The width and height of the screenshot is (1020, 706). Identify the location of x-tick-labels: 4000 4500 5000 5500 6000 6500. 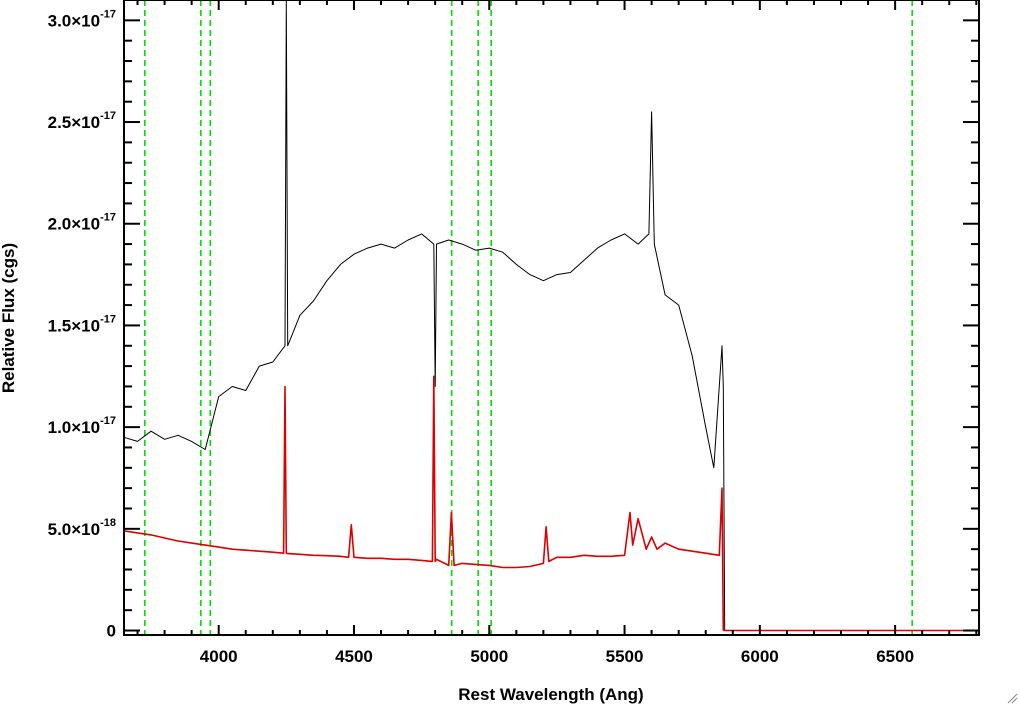
(557, 656).